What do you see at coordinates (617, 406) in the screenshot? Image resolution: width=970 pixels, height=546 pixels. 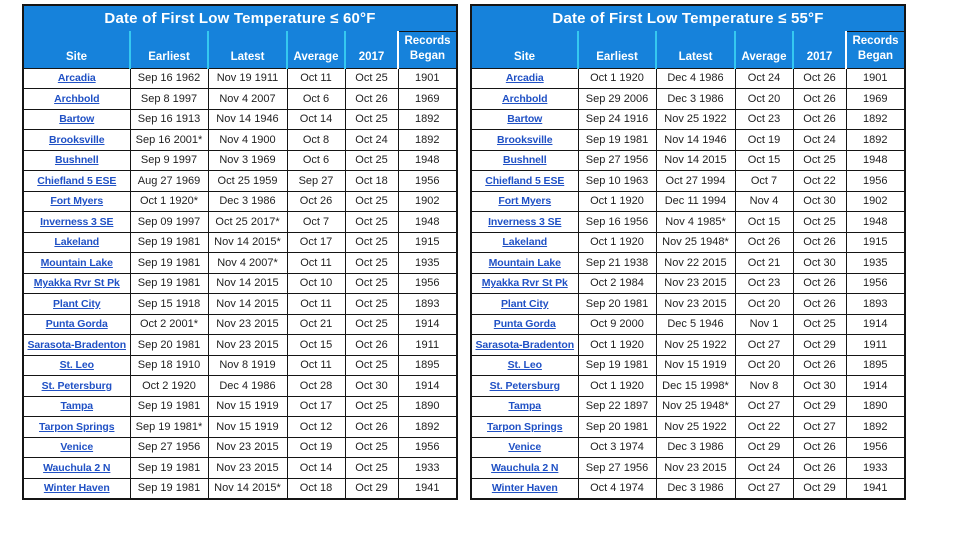 I see `earliest-cell: Sep 22 1897` at bounding box center [617, 406].